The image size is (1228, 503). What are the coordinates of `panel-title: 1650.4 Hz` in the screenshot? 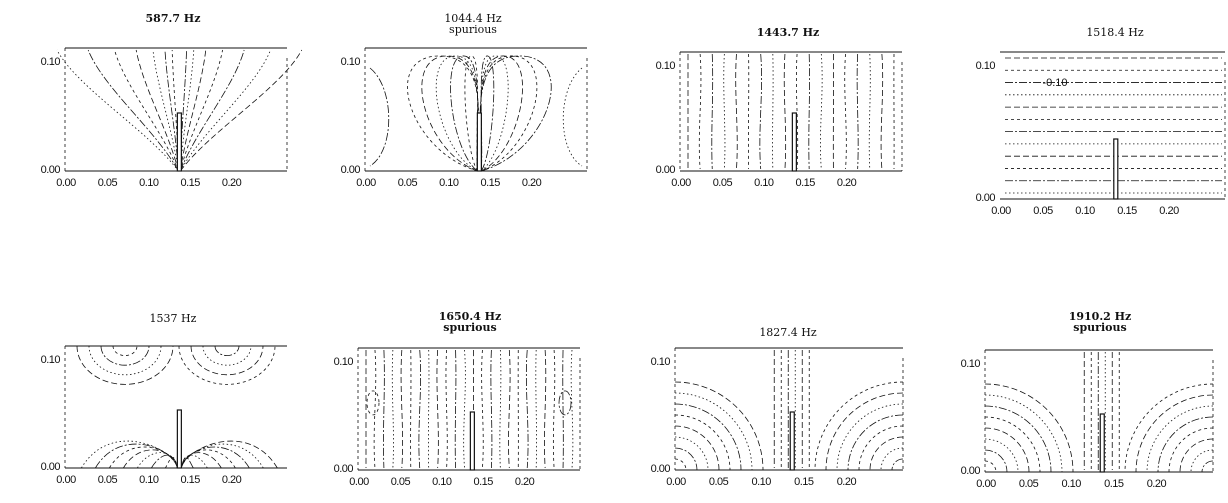 It's located at (470, 316).